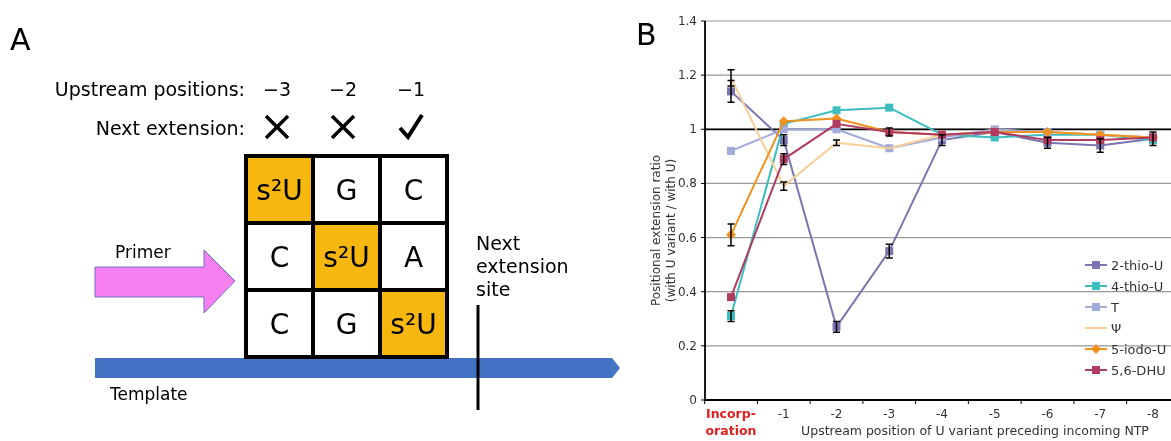 This screenshot has width=1171, height=441. I want to click on text: −3, so click(277, 89).